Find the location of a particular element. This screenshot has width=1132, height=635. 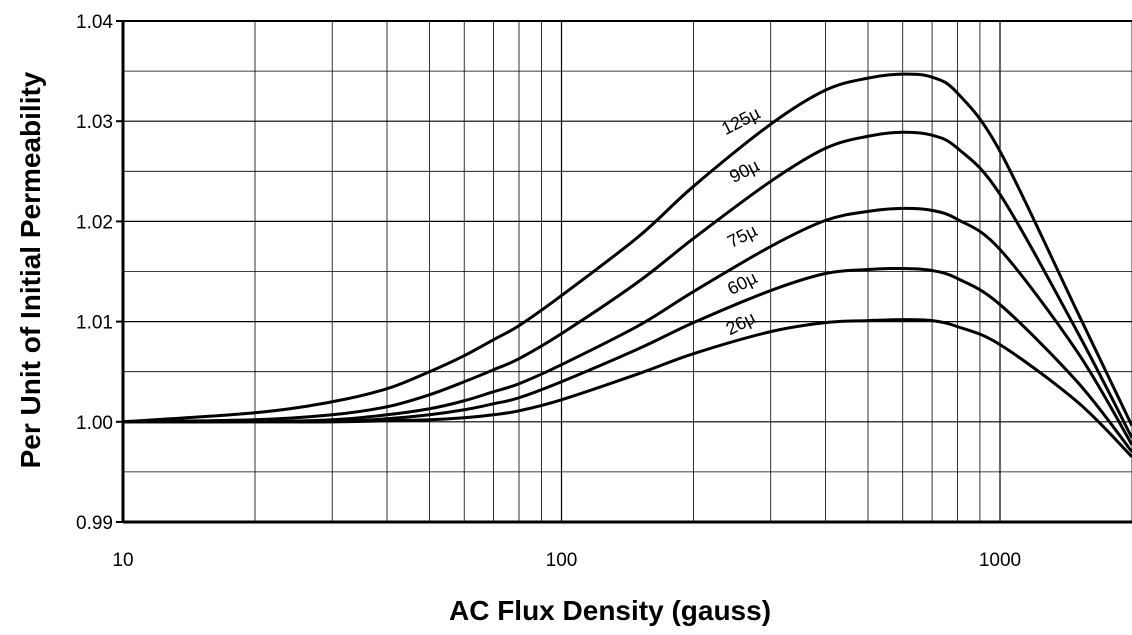

y-tick-label: 1.02 is located at coordinates (94, 222).